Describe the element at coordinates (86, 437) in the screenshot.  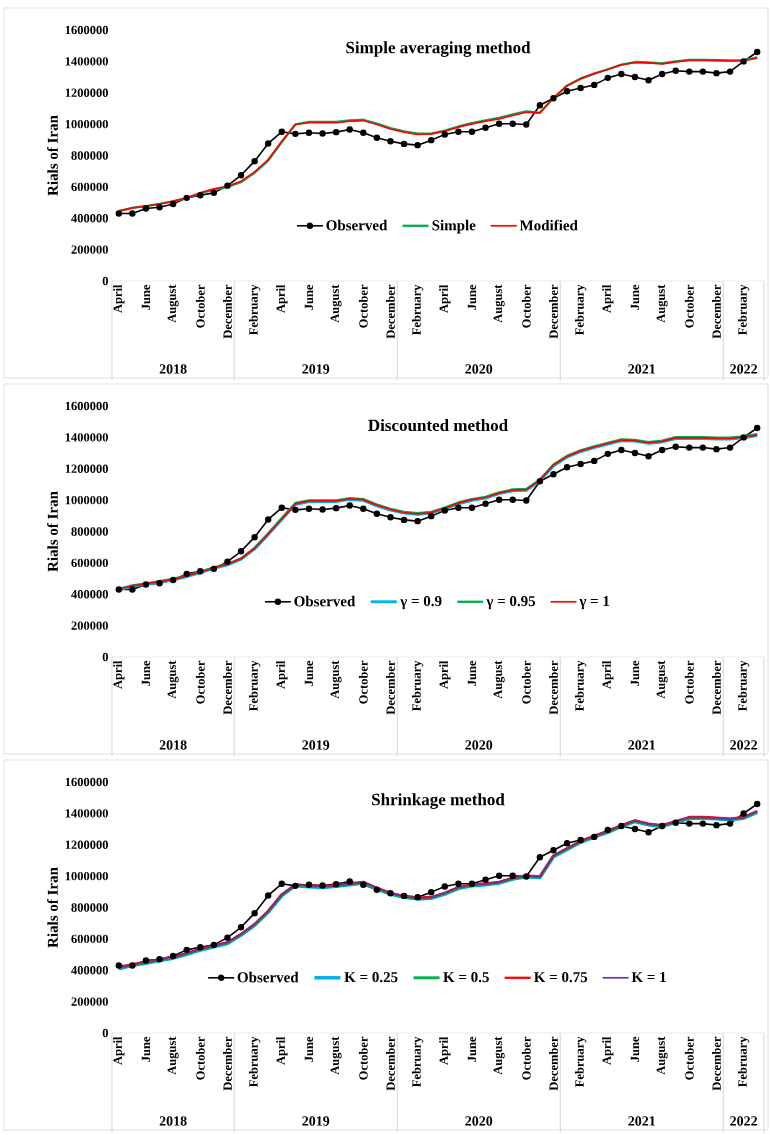
I see `y-tick-label: 1400000` at that location.